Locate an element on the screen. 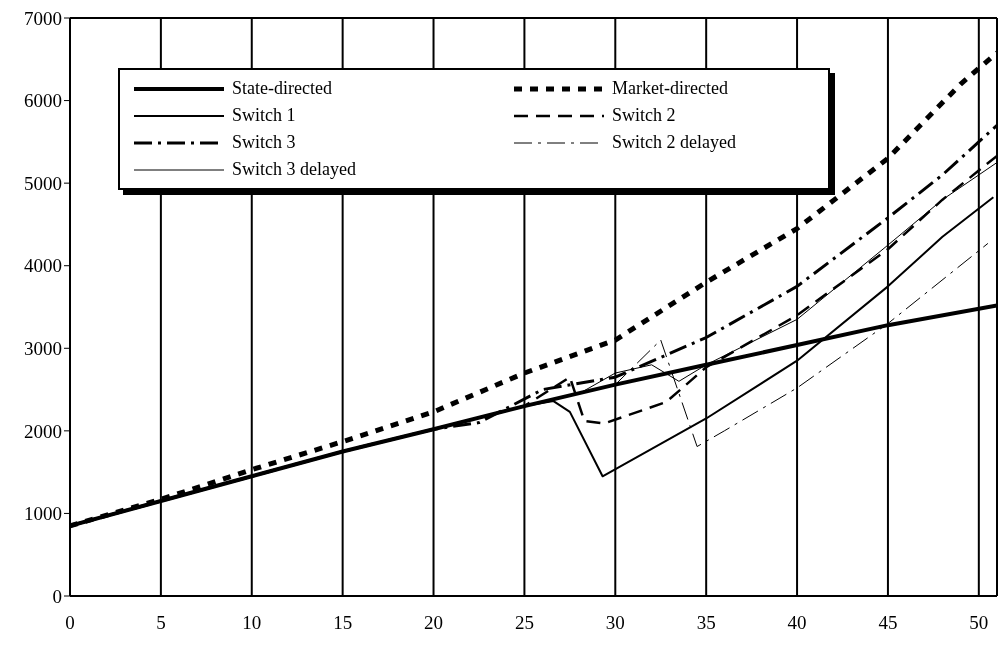 The width and height of the screenshot is (1007, 654). legend-label: Switch 3 delayed is located at coordinates (294, 169).